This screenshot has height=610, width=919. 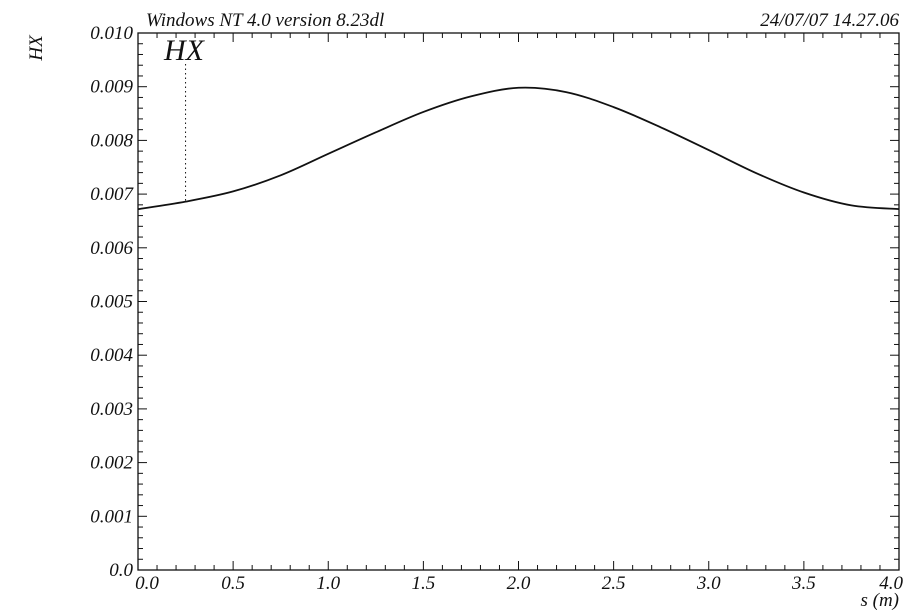 What do you see at coordinates (111, 516) in the screenshot?
I see `y-tick-label: 0.001` at bounding box center [111, 516].